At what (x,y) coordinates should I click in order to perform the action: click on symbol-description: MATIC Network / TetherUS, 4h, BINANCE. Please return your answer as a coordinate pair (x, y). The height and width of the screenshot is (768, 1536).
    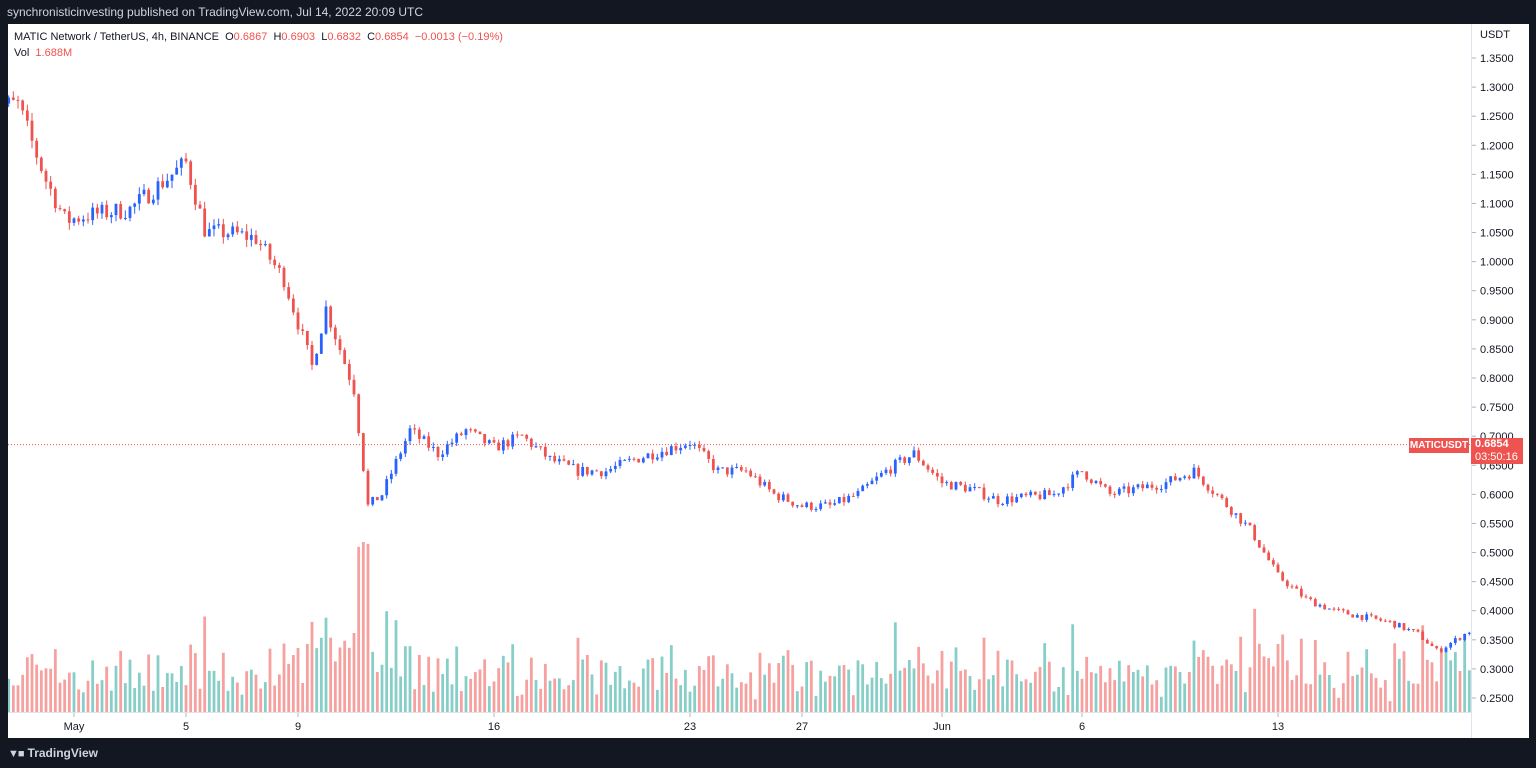
    Looking at the image, I should click on (116, 37).